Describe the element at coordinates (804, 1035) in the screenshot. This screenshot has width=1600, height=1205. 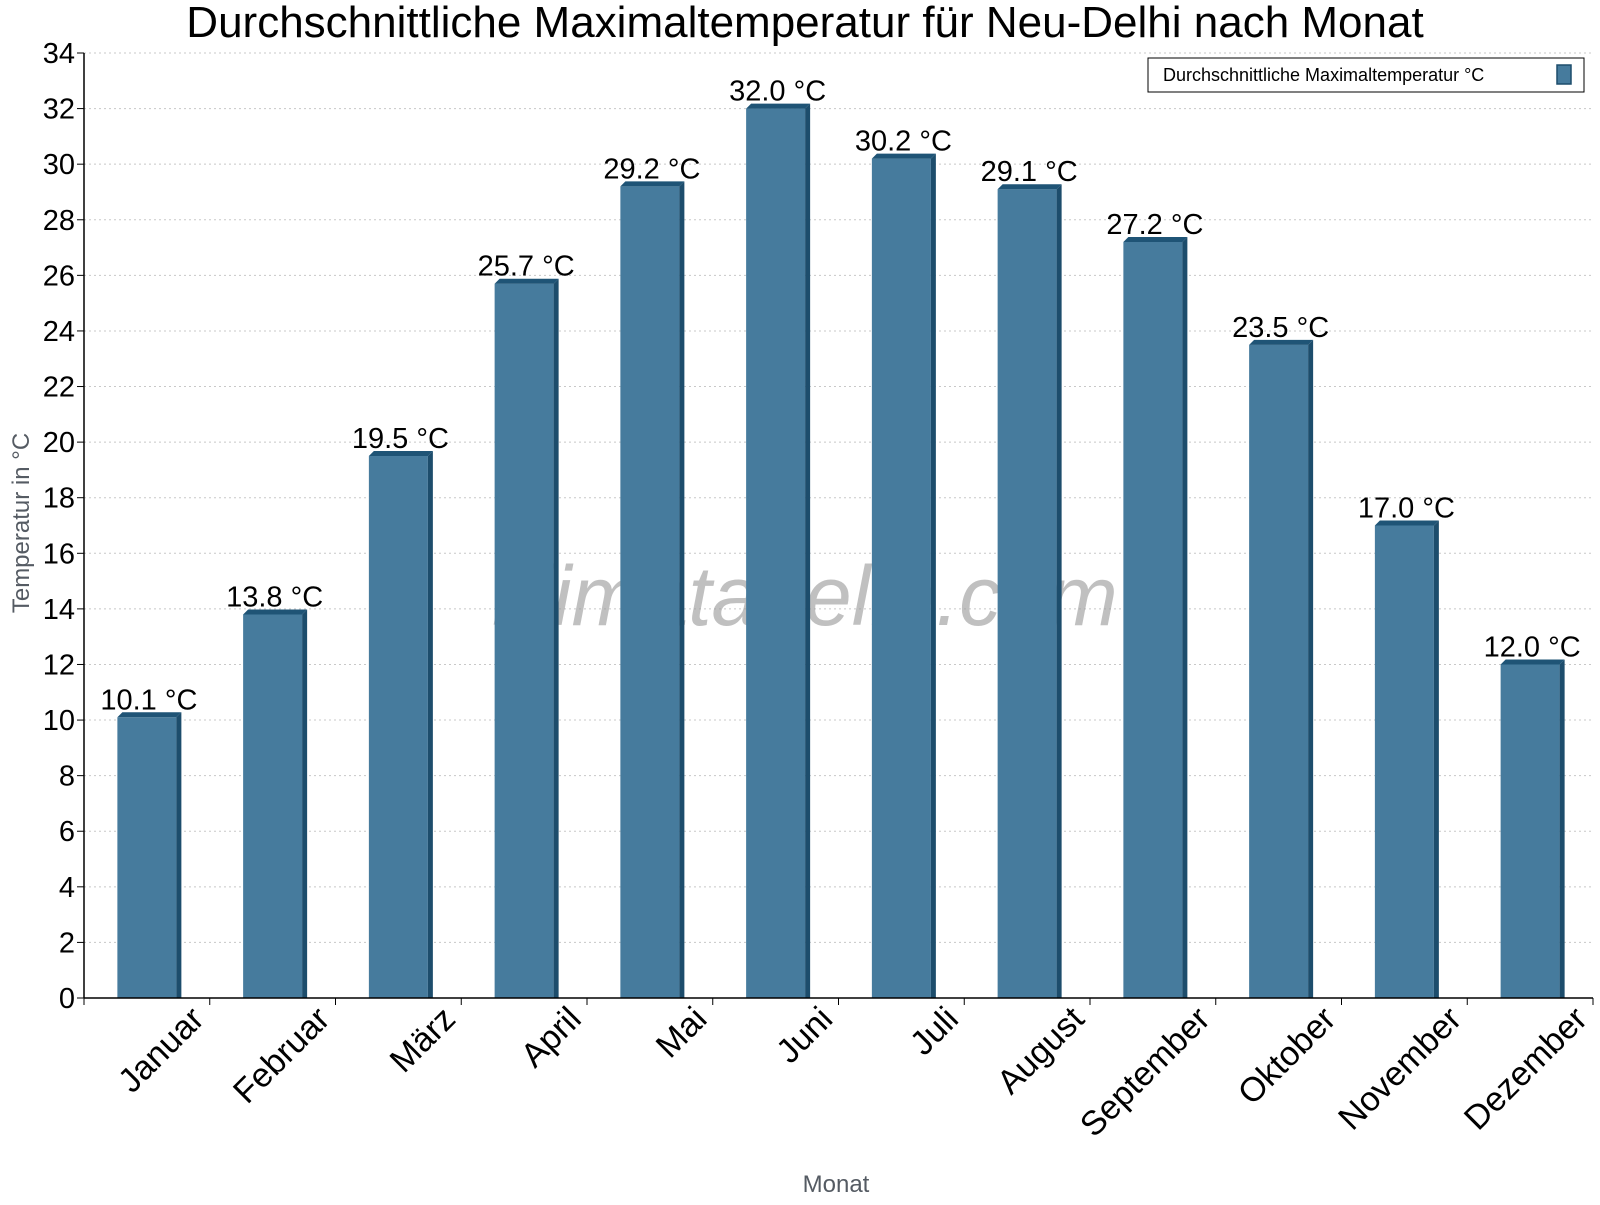
I see `x-tick-label: Juni` at that location.